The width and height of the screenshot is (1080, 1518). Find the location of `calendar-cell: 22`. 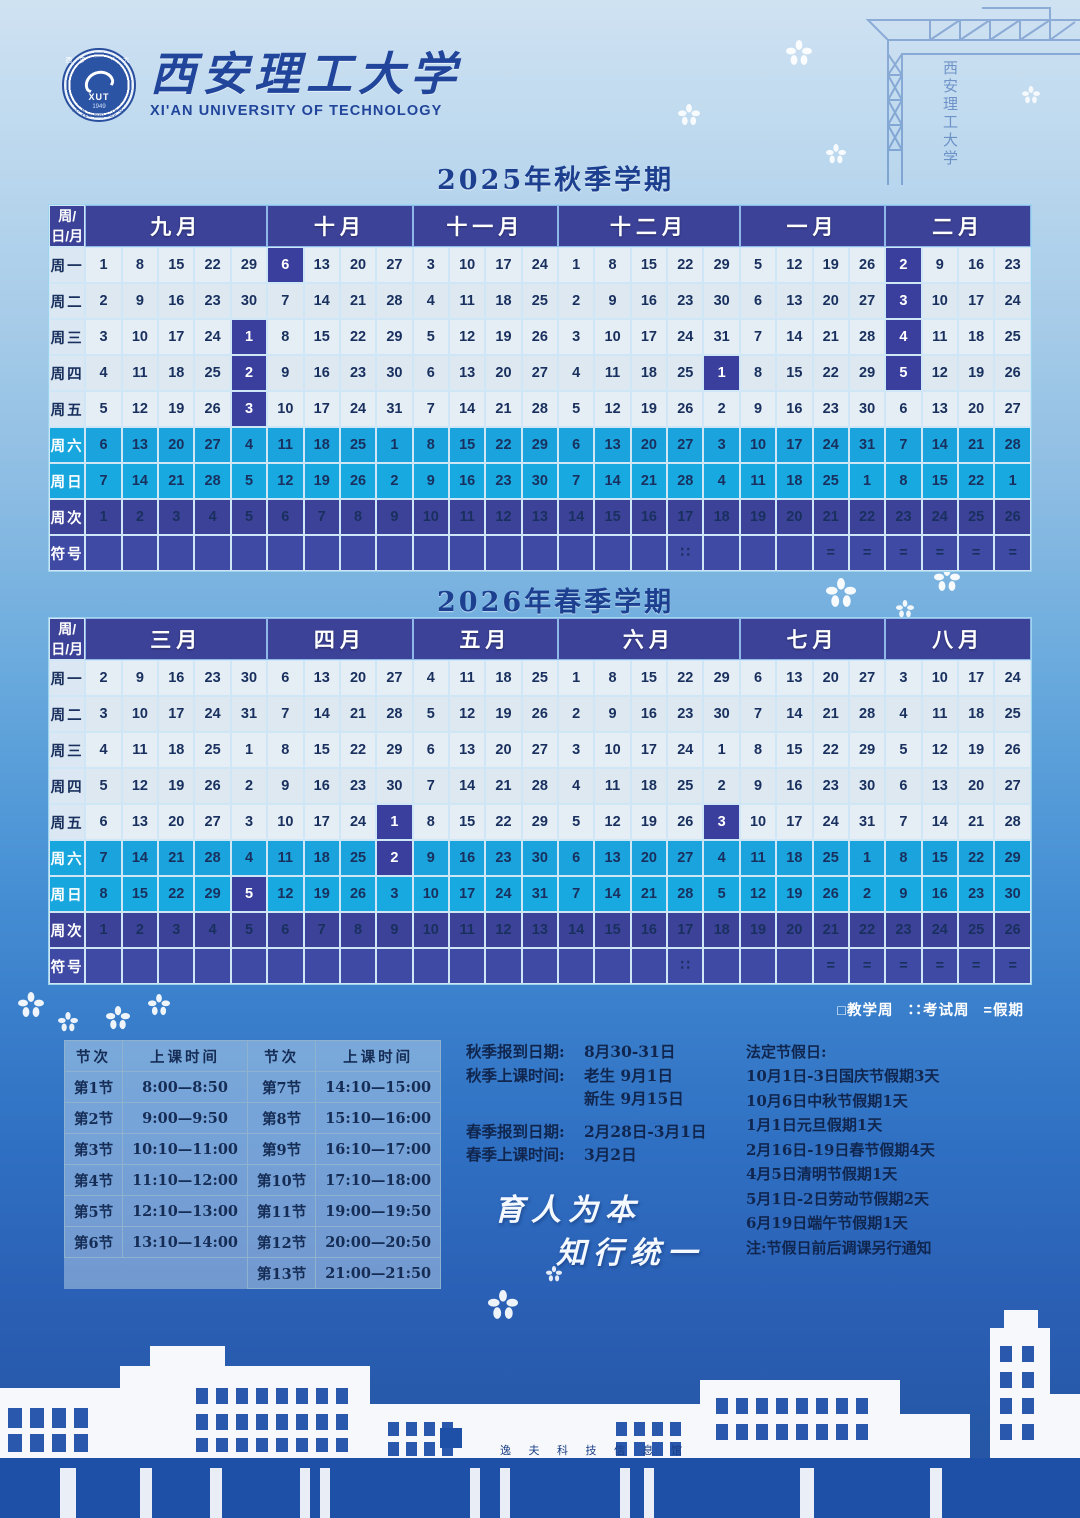

calendar-cell: 22 is located at coordinates (867, 517).